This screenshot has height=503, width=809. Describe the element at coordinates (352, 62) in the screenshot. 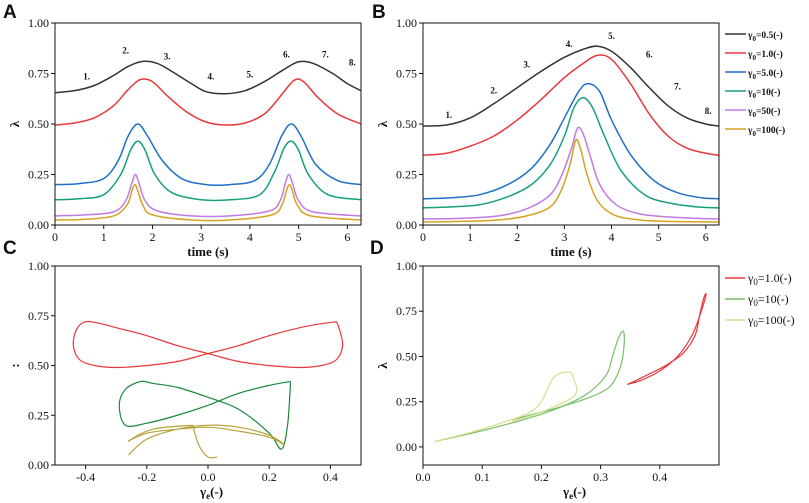

I see `phase-annotation-a-7: 8.` at that location.